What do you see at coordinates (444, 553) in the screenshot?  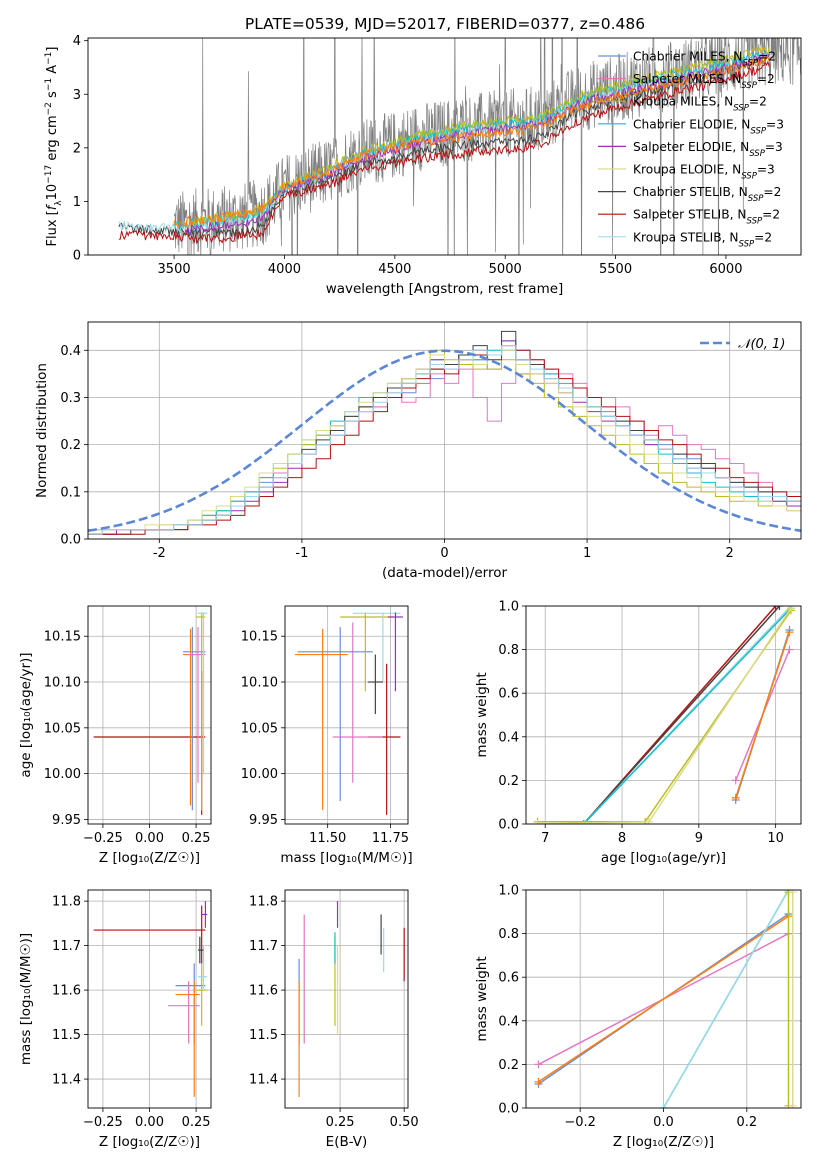 I see `residuals-xtick-label: 0` at bounding box center [444, 553].